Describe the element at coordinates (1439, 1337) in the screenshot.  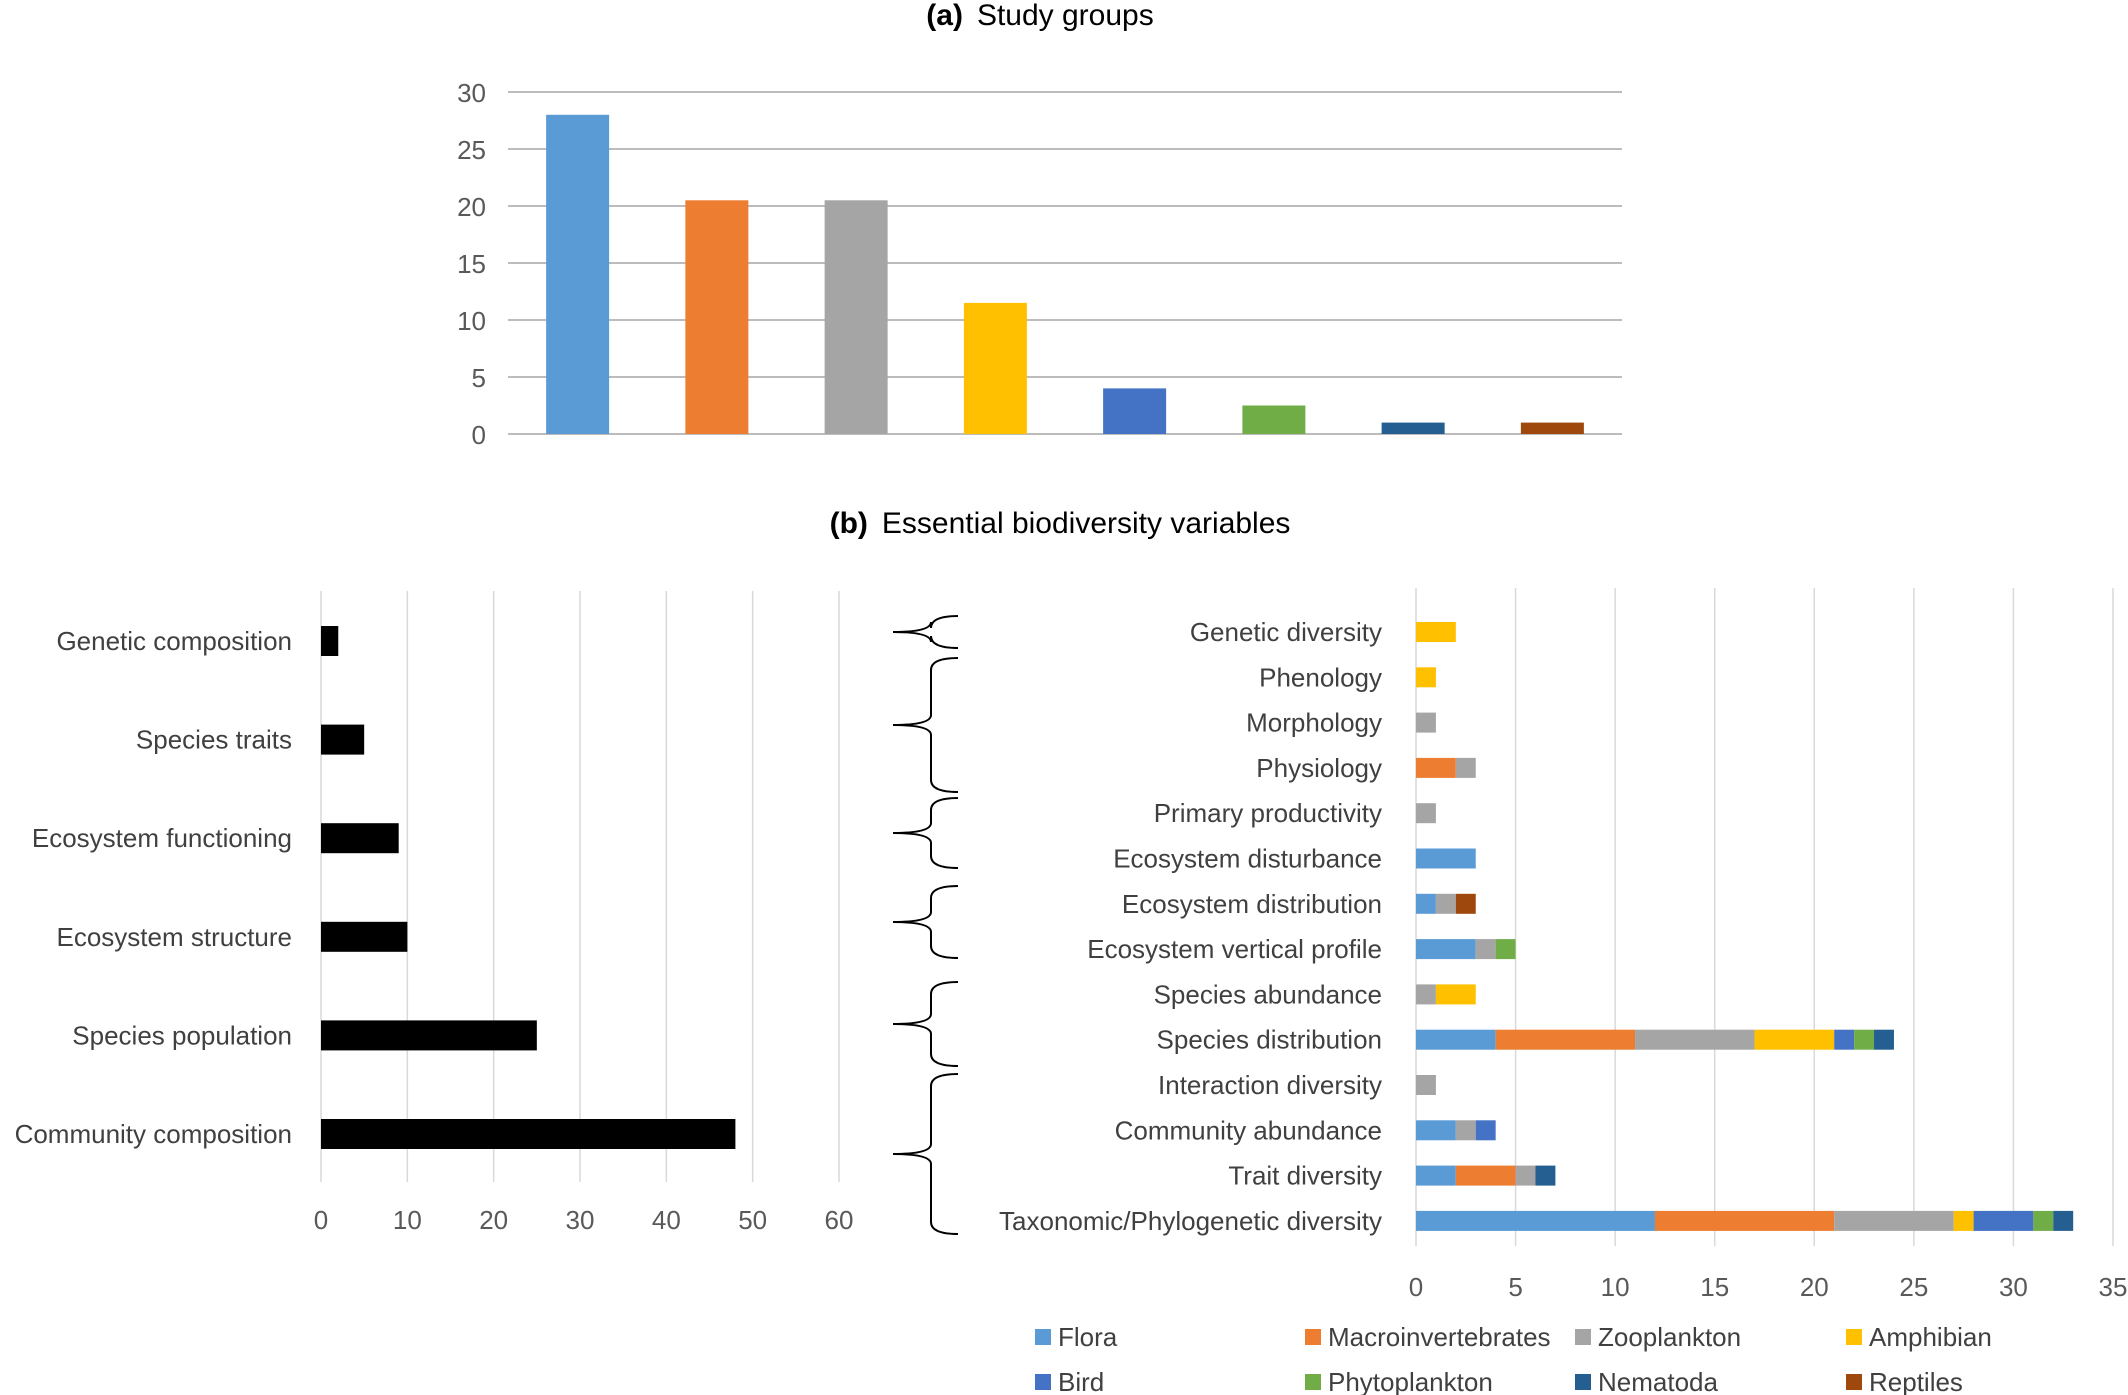
I see `legend-label-macroinvertebrates: Macroinvertebrates` at that location.